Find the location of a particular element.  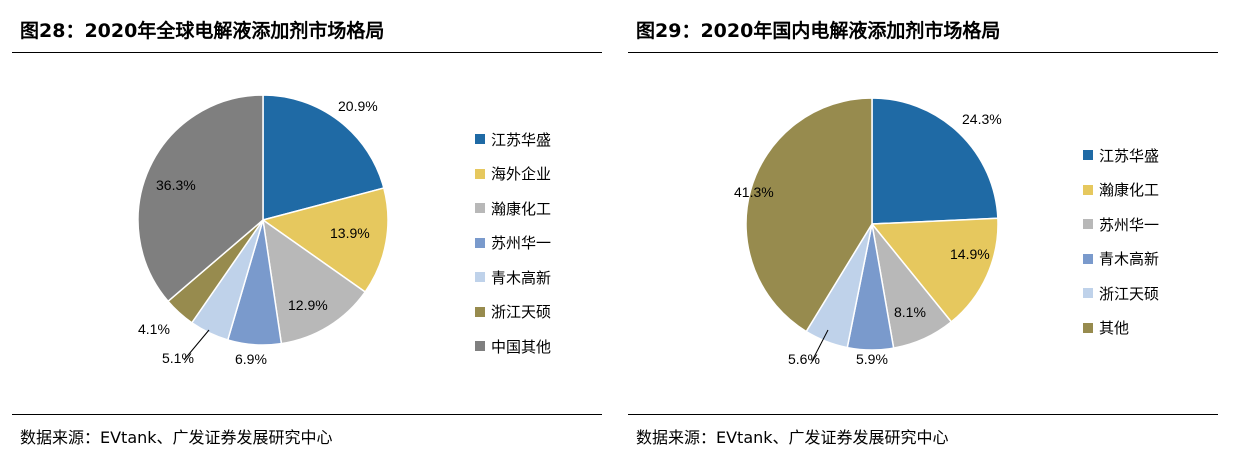

data-label: 20.9% is located at coordinates (358, 106).